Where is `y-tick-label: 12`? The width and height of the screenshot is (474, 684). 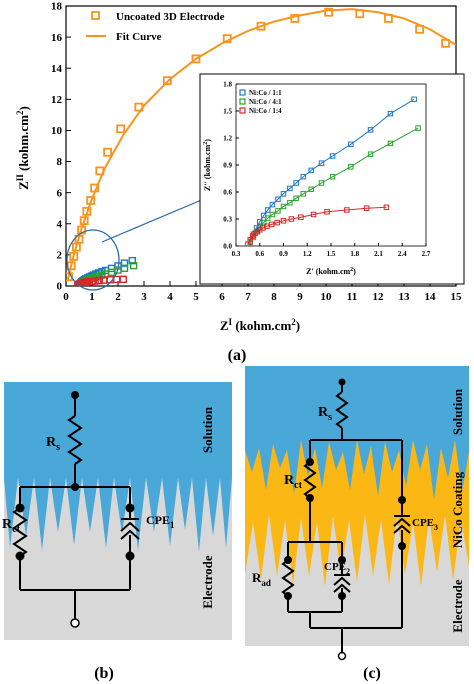 y-tick-label: 12 is located at coordinates (57, 100).